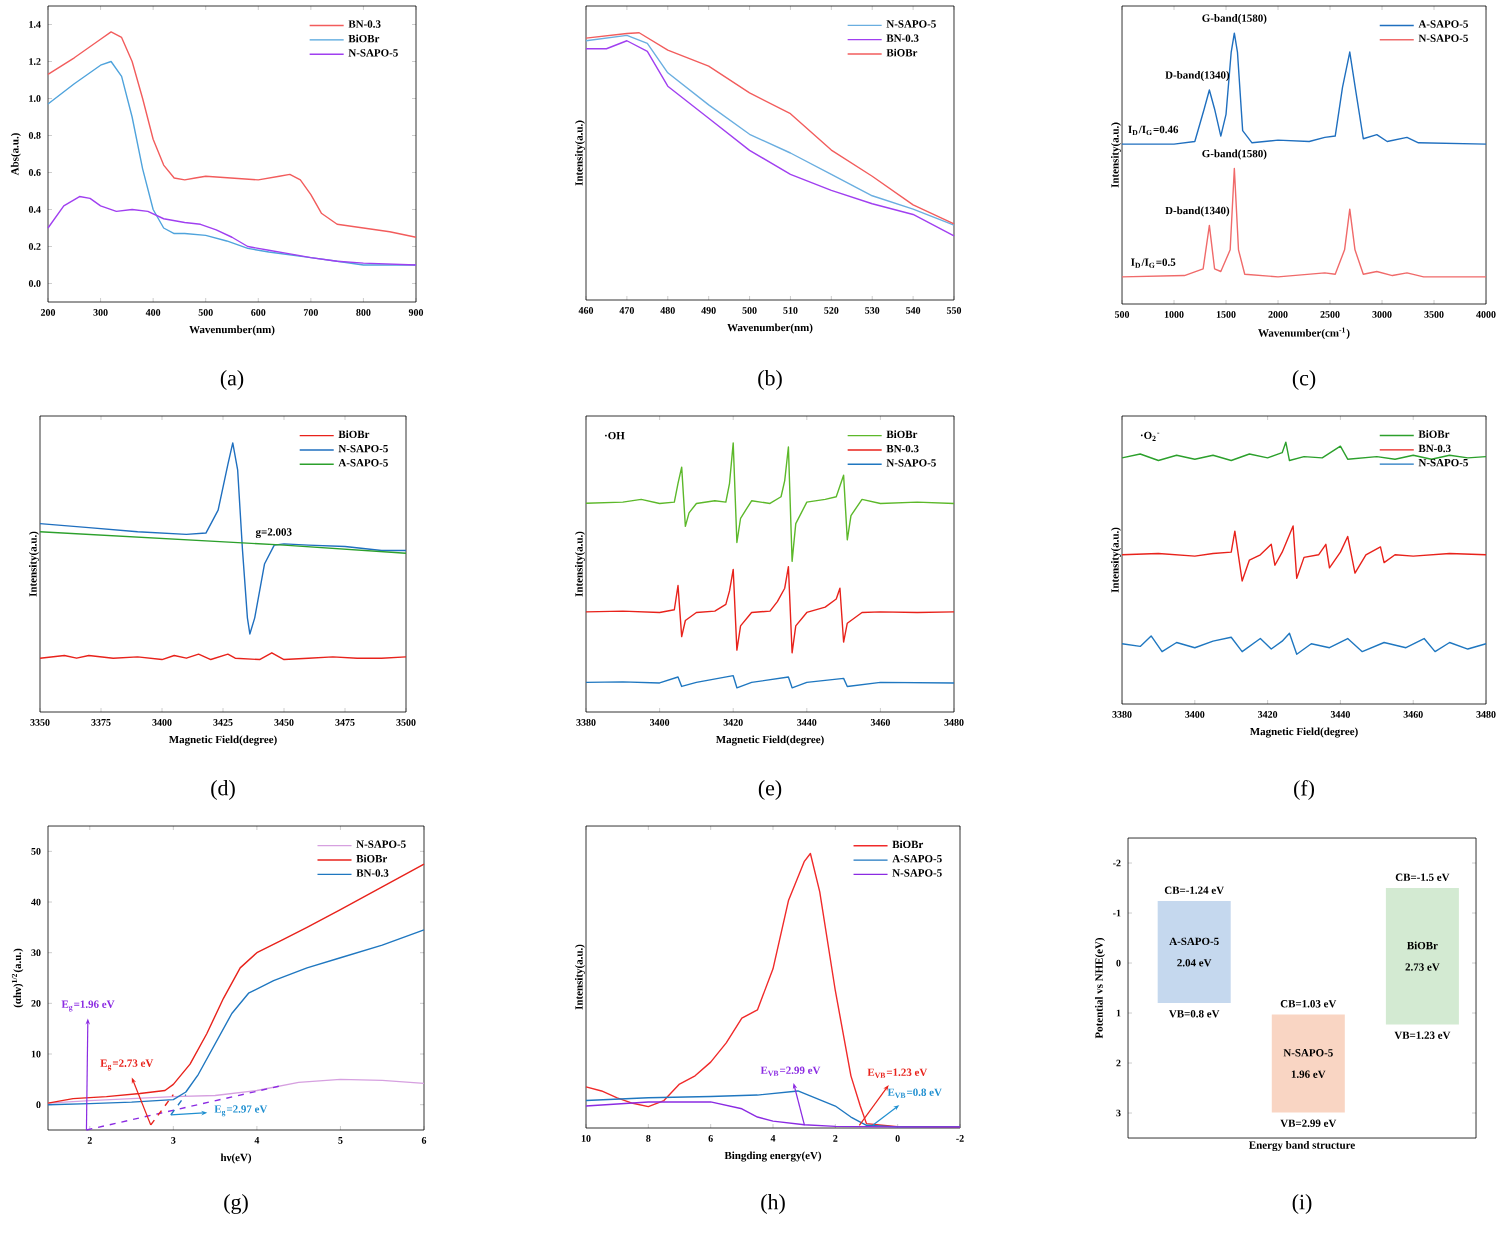  I want to click on text: (a), so click(232, 380).